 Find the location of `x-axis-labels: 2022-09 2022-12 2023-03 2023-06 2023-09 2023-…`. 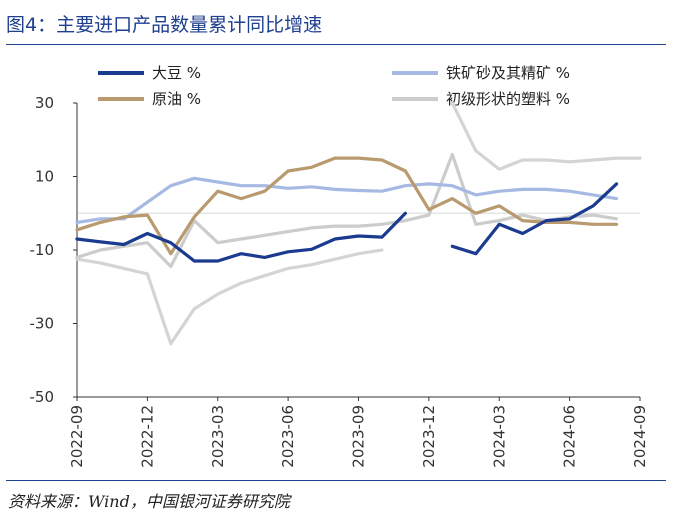

x-axis-labels: 2022-09 2022-12 2023-03 2023-06 2023-09 2023-… is located at coordinates (358, 436).